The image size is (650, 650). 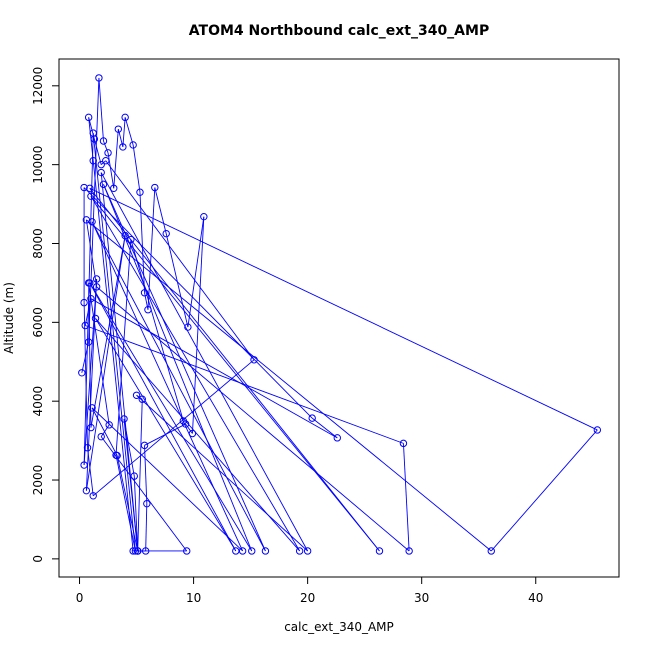 I want to click on x-axis: 0 10 20 30 40, so click(x=309, y=590).